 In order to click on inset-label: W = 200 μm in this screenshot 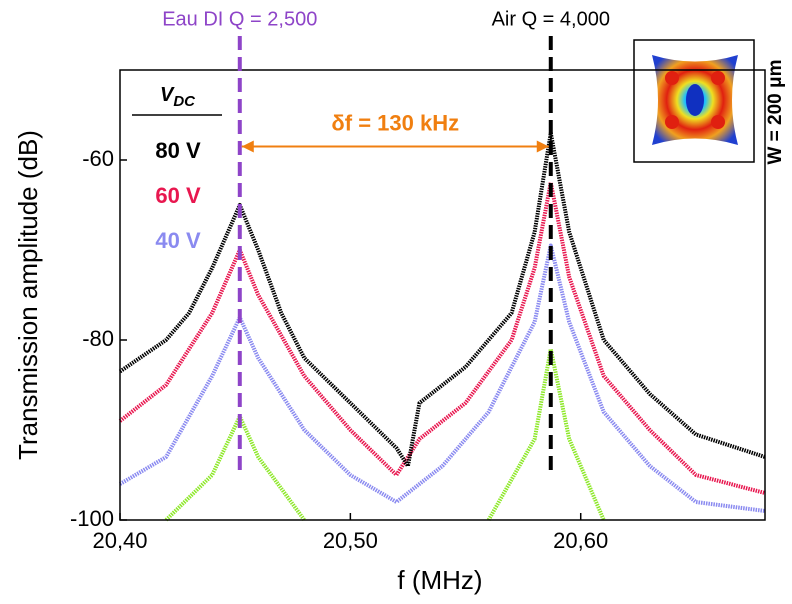, I will do `click(775, 111)`.